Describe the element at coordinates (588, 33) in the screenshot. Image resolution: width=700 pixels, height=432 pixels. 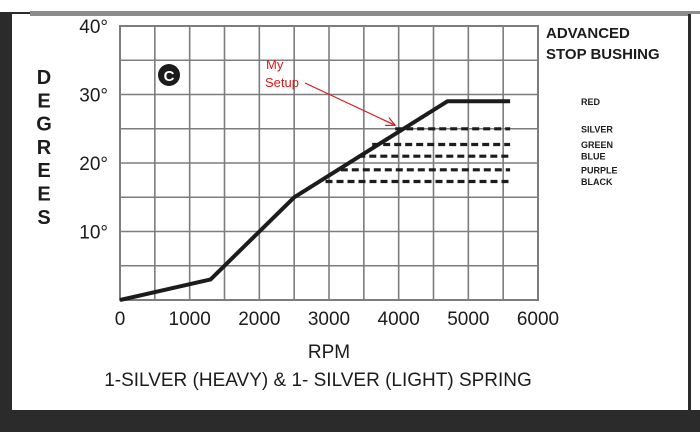
I see `corner-title-line-1: ADVANCED` at that location.